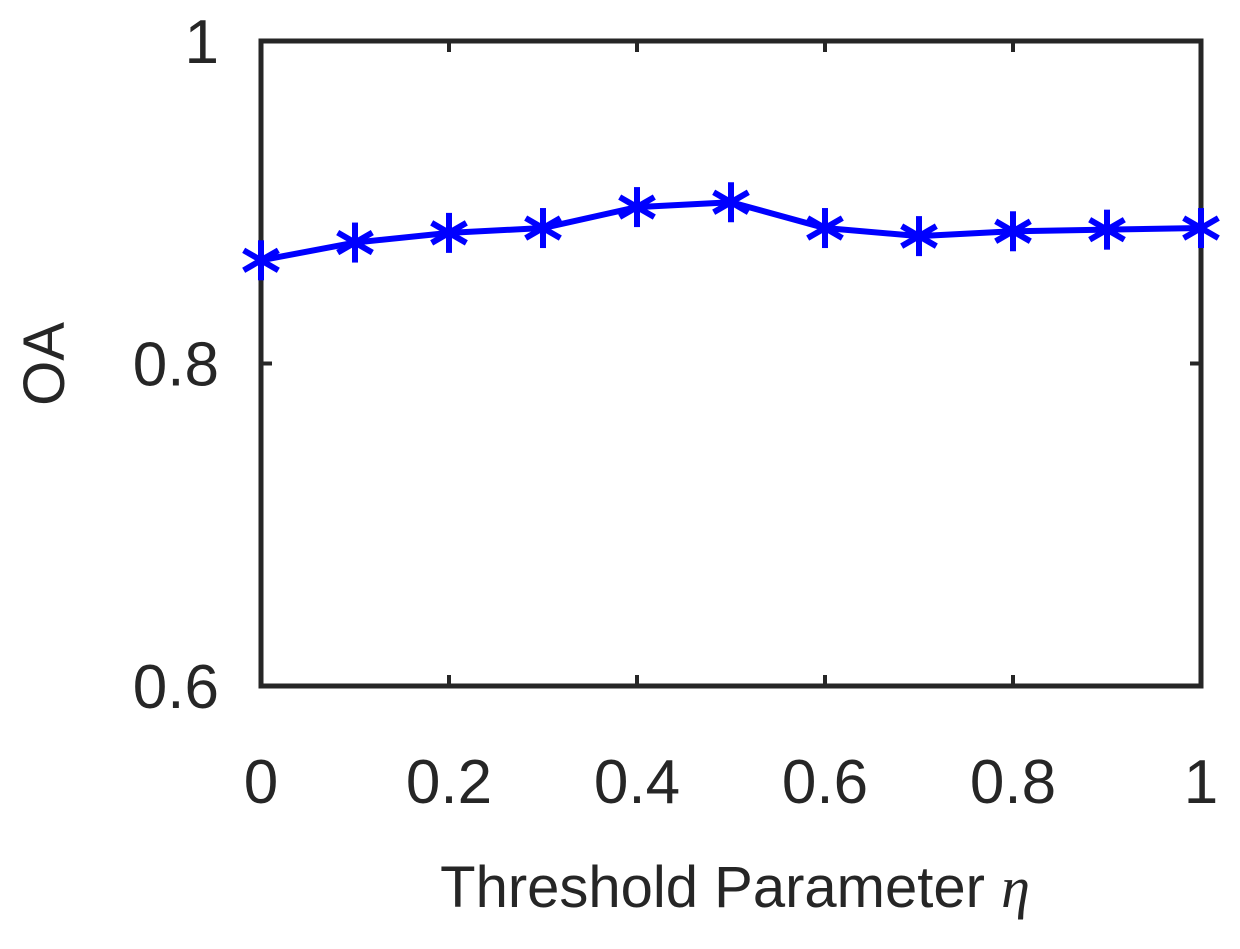 The width and height of the screenshot is (1240, 949). Describe the element at coordinates (44, 364) in the screenshot. I see `y-axis-label: OA` at that location.